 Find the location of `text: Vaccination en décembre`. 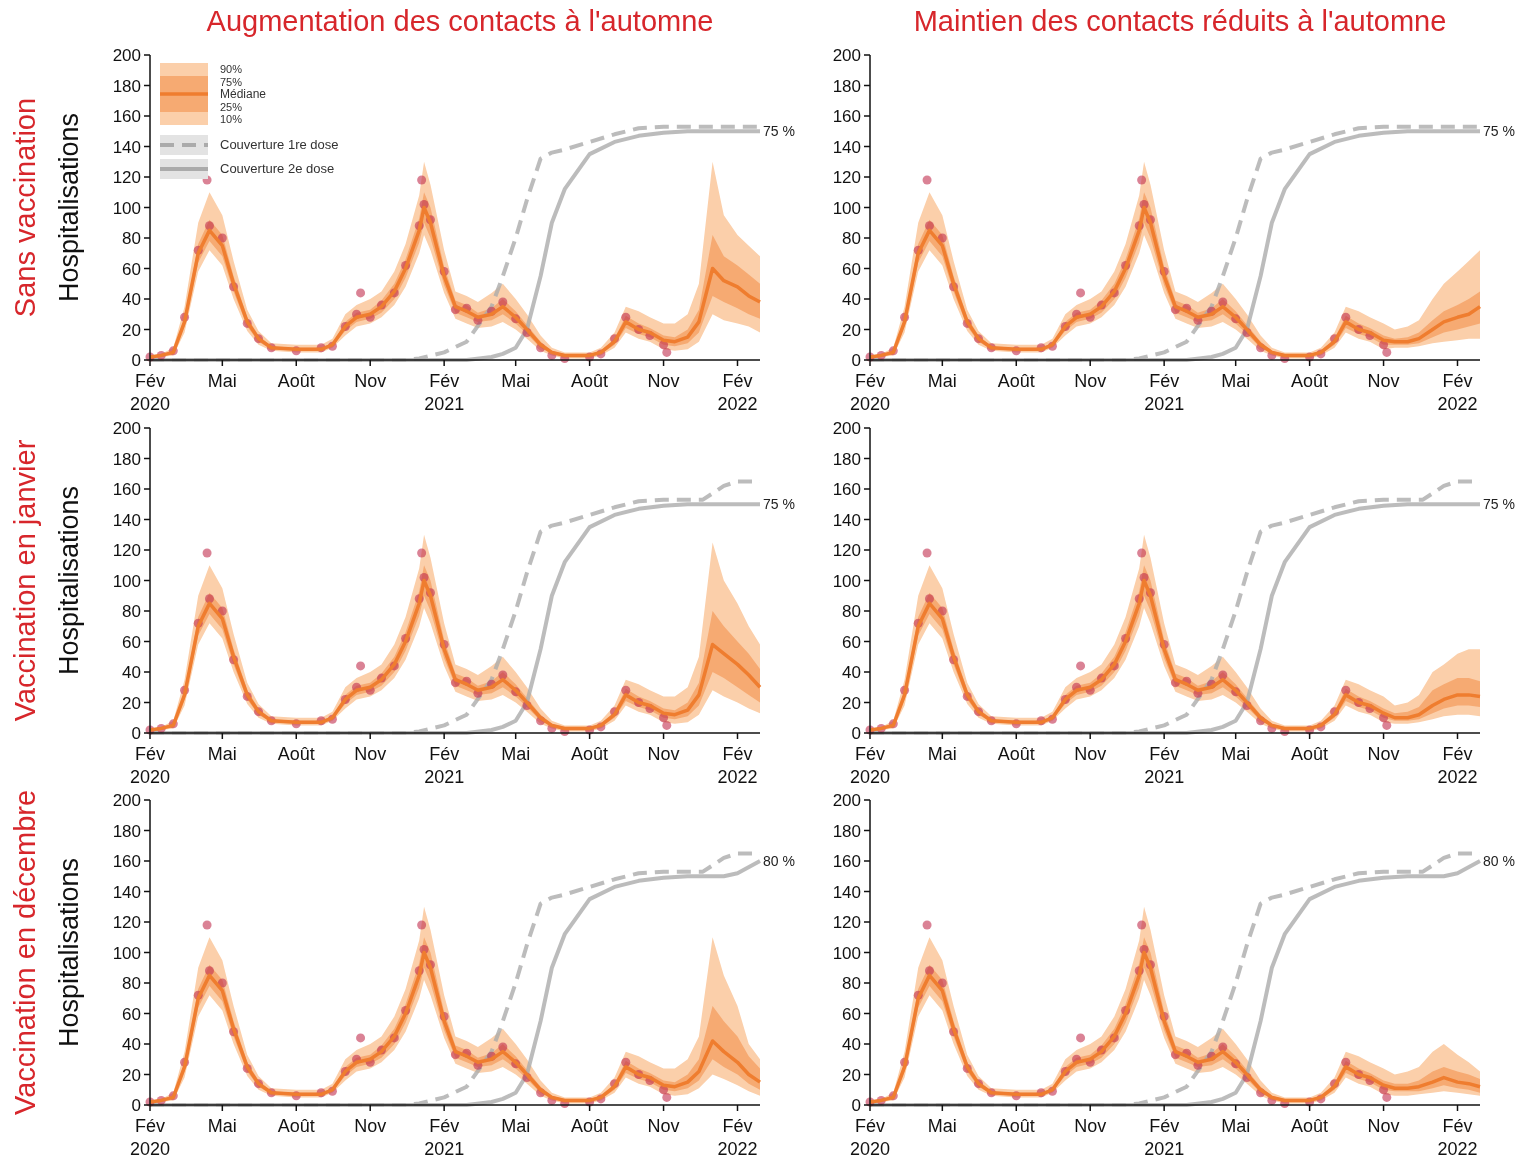

text: Vaccination en décembre is located at coordinates (25, 952).